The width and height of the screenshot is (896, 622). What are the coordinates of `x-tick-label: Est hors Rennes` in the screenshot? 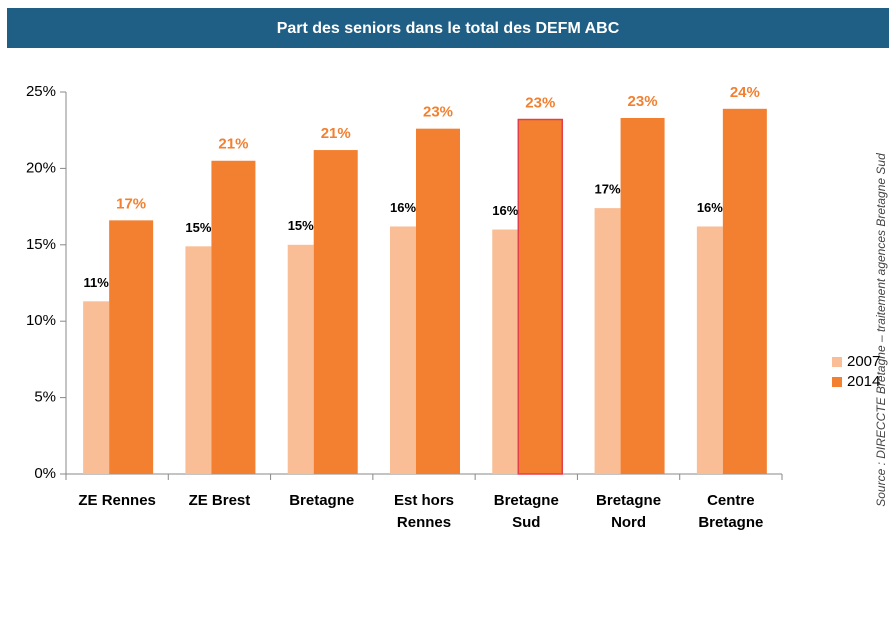 It's located at (423, 511).